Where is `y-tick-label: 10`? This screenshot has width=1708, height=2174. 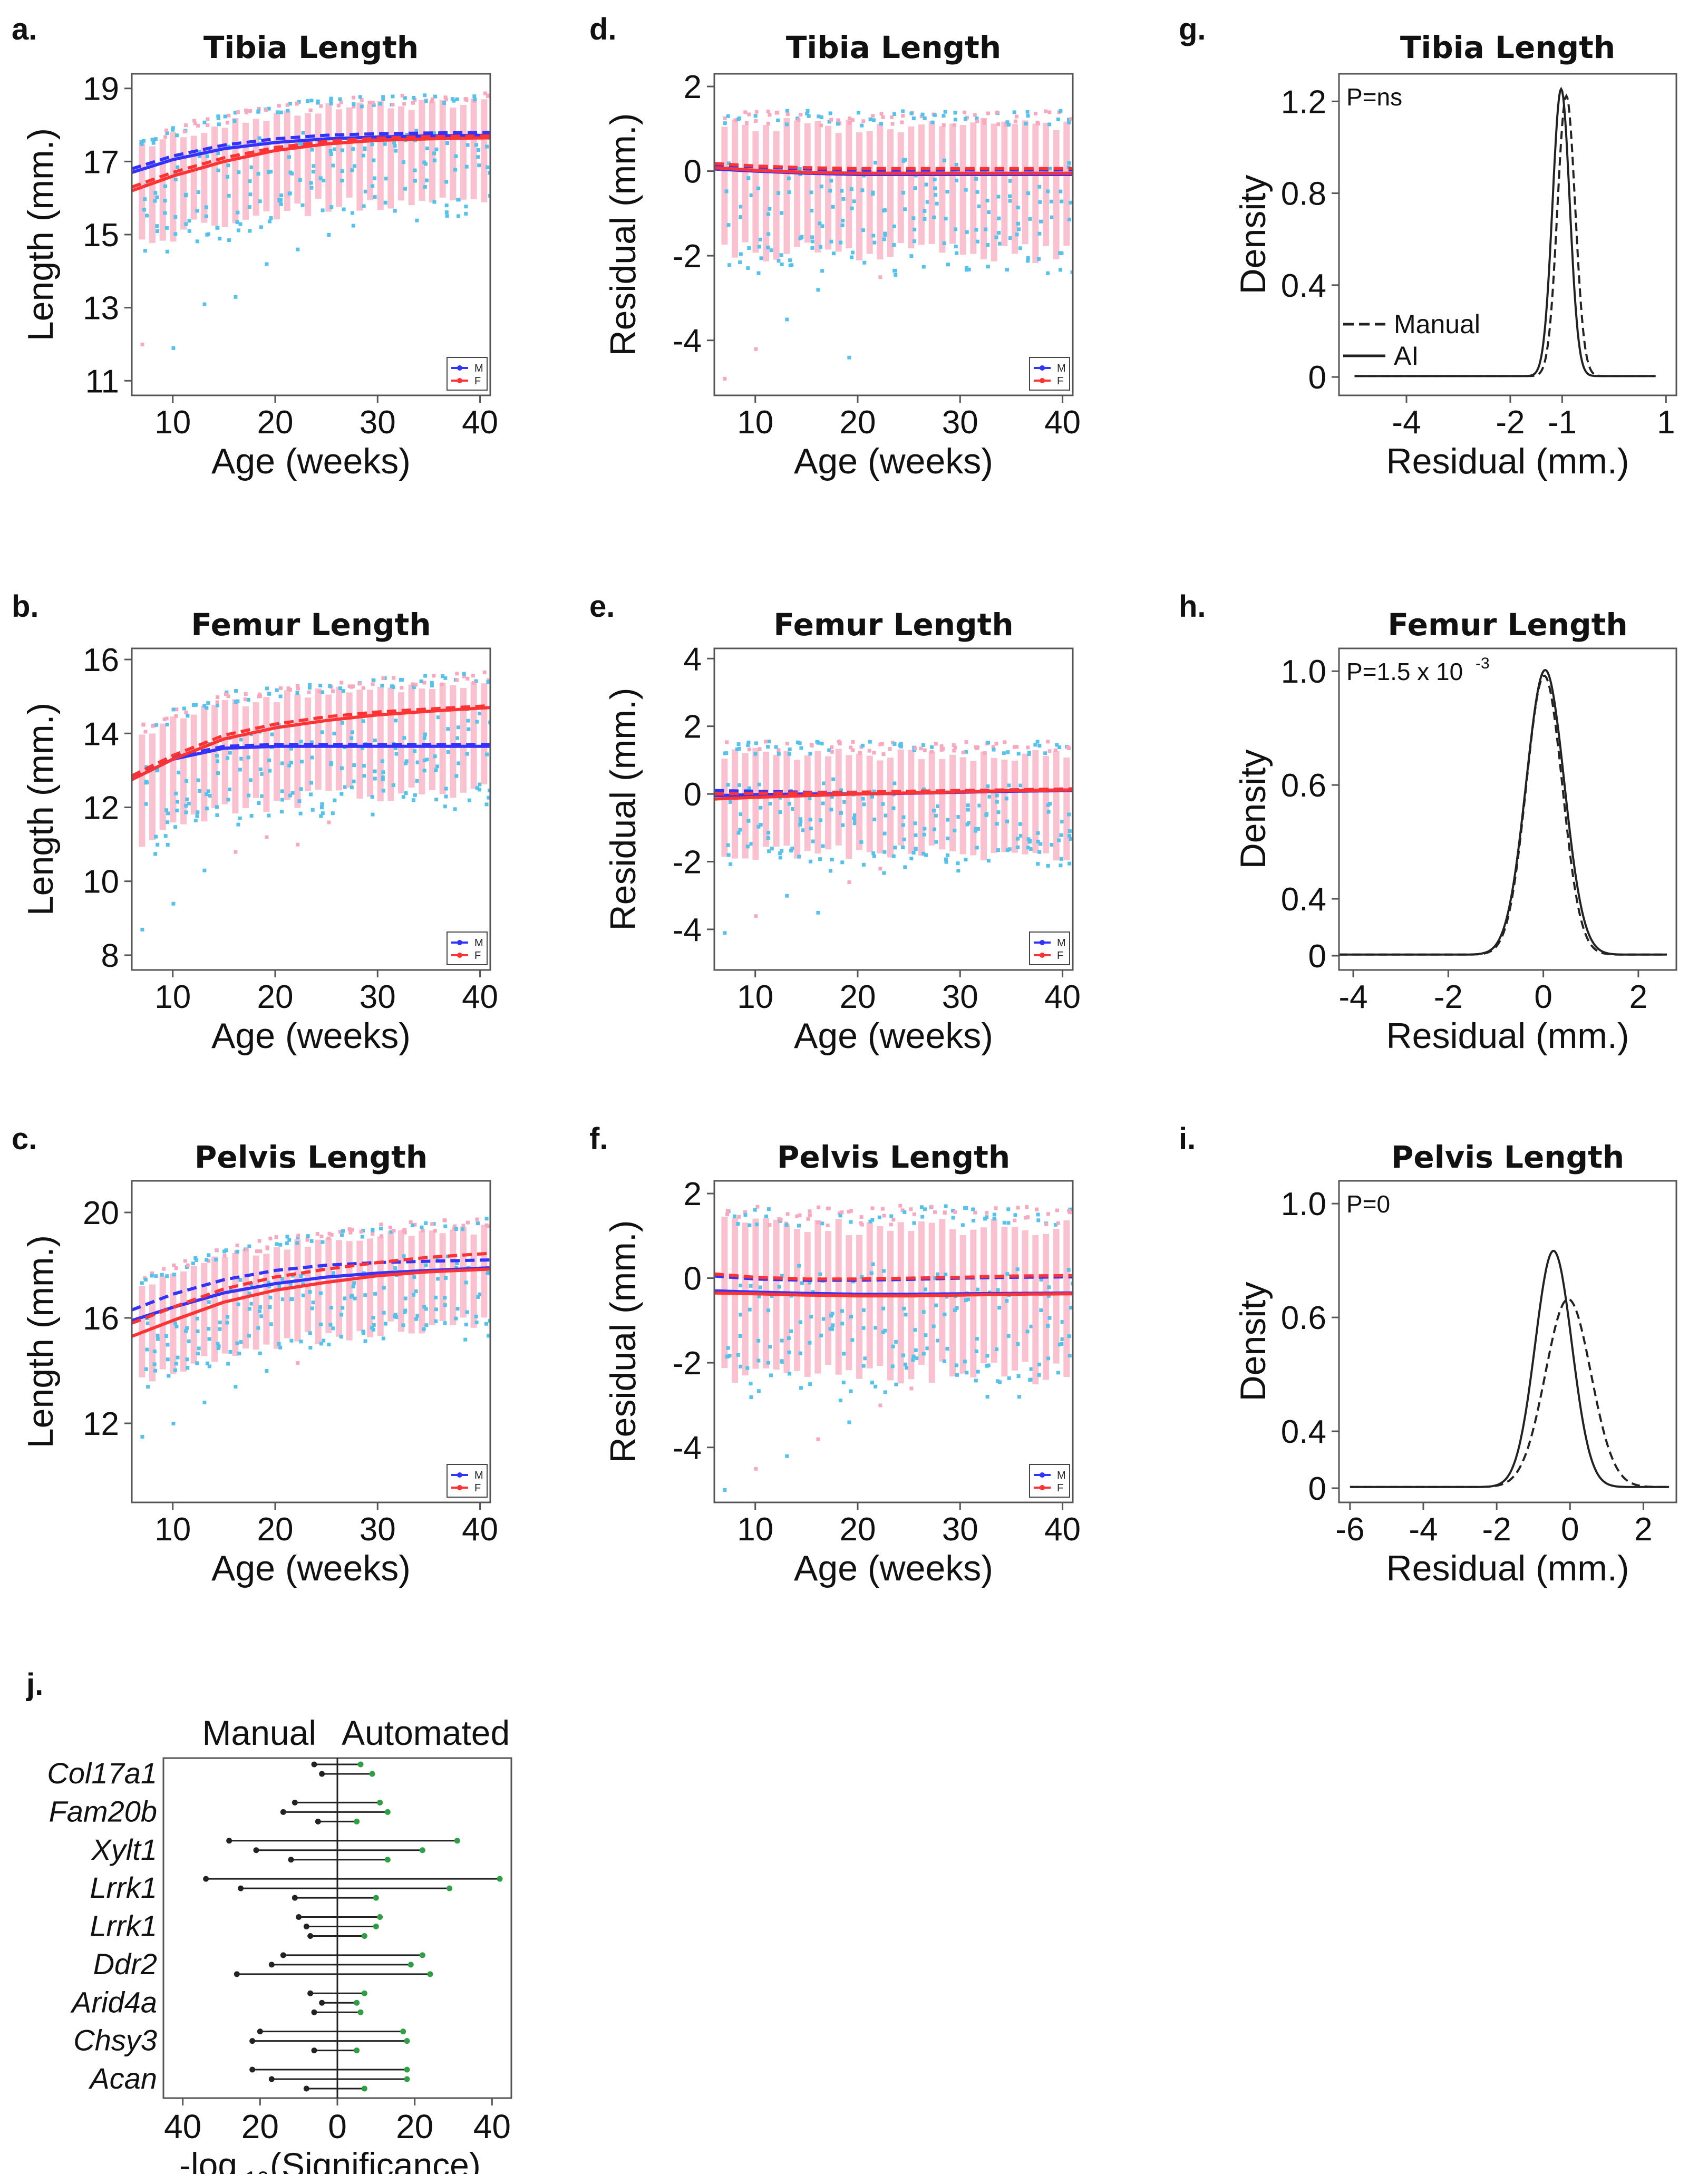 y-tick-label: 10 is located at coordinates (101, 882).